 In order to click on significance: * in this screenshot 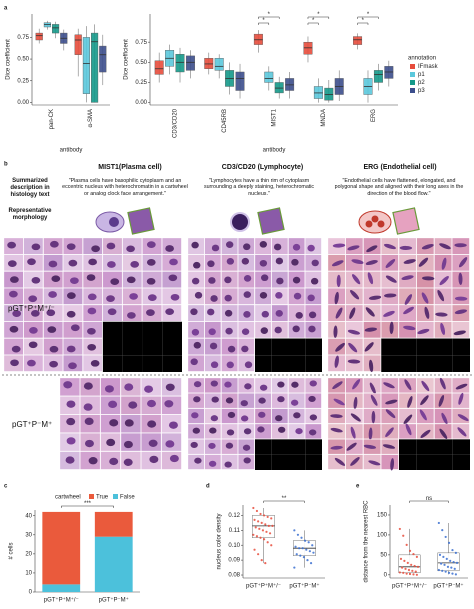, I will do `click(368, 15)`.